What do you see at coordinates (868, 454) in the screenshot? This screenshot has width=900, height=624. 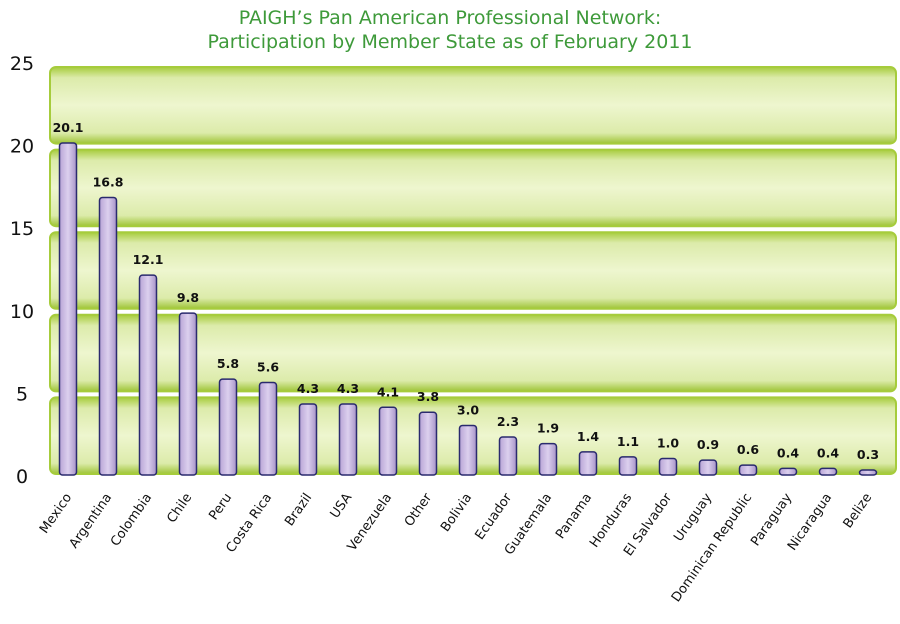 I see `value-label: 0.3` at bounding box center [868, 454].